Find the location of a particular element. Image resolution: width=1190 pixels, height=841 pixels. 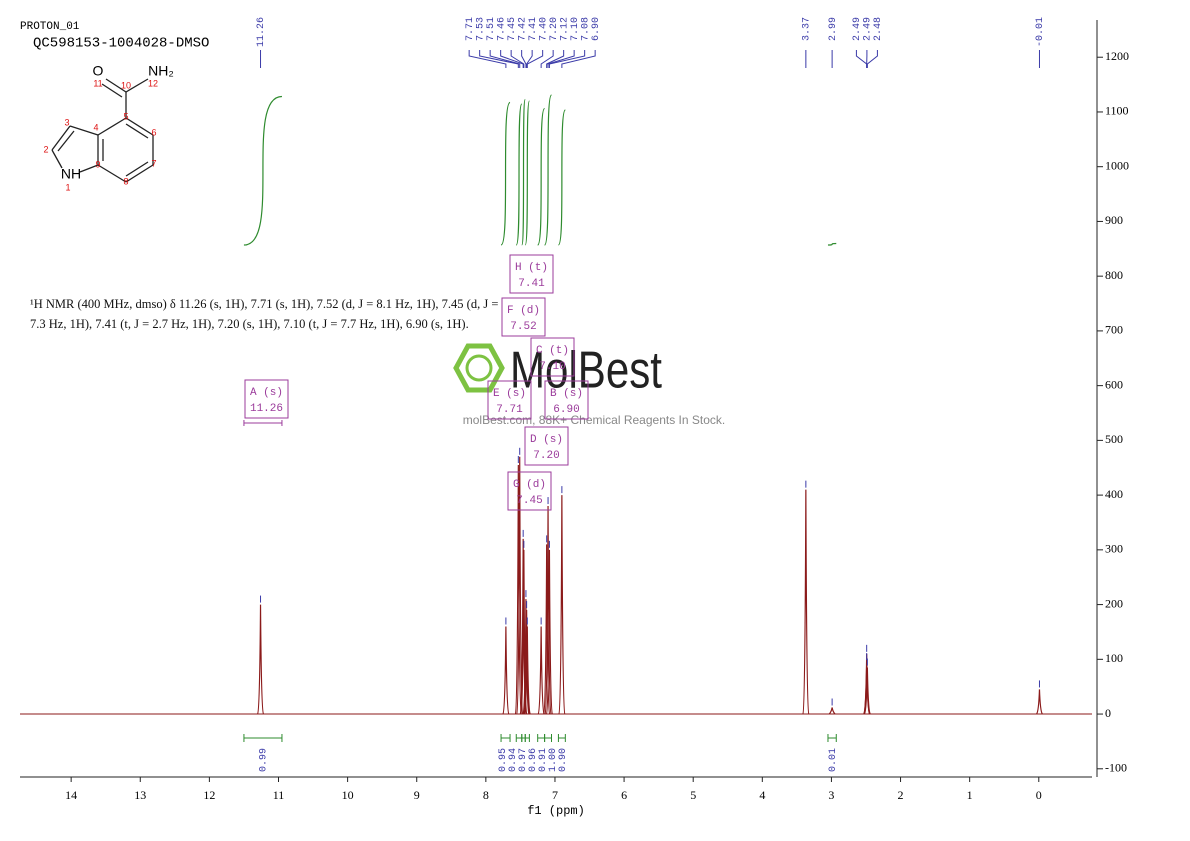

peak-label: 7.53 is located at coordinates (480, 29).